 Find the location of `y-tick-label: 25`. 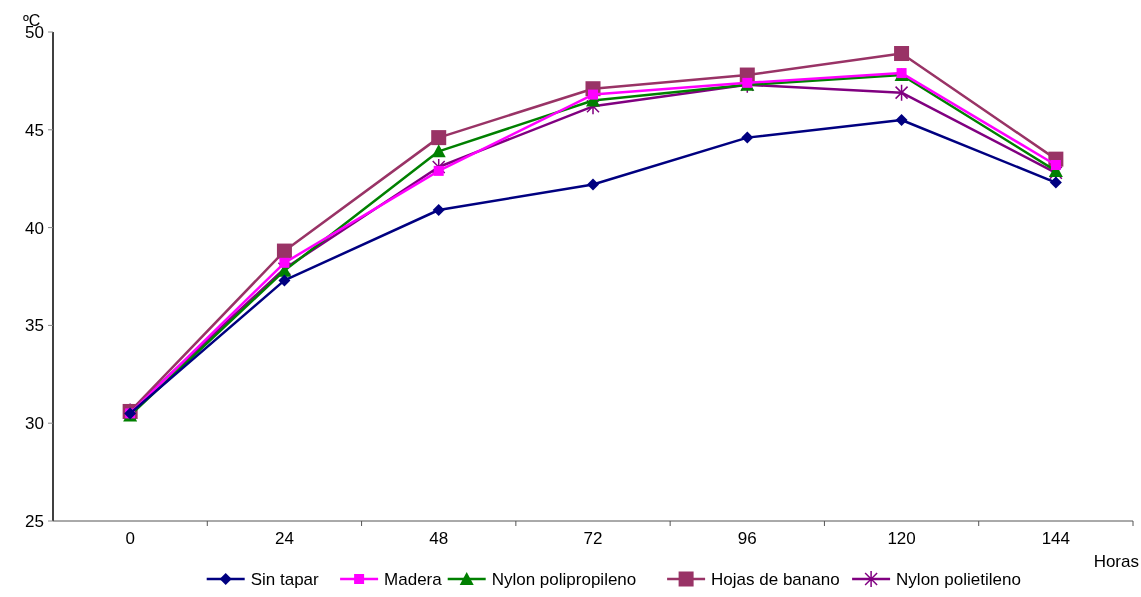

y-tick-label: 25 is located at coordinates (34, 521).